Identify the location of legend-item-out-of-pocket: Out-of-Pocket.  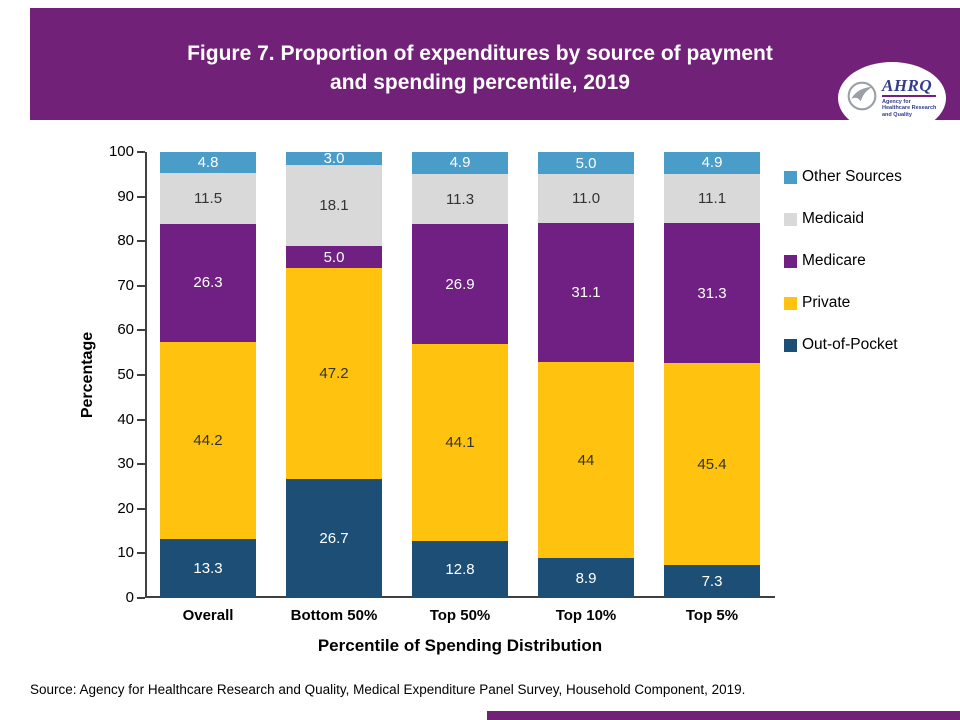
(843, 345).